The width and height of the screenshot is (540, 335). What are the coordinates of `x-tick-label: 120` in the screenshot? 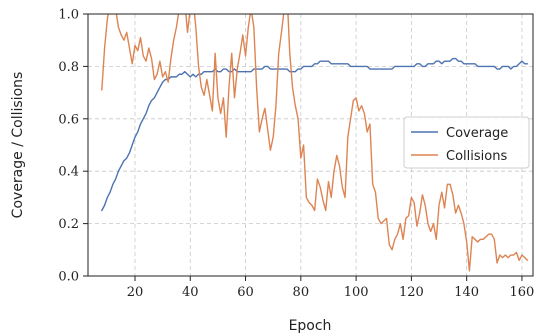 It's located at (411, 292).